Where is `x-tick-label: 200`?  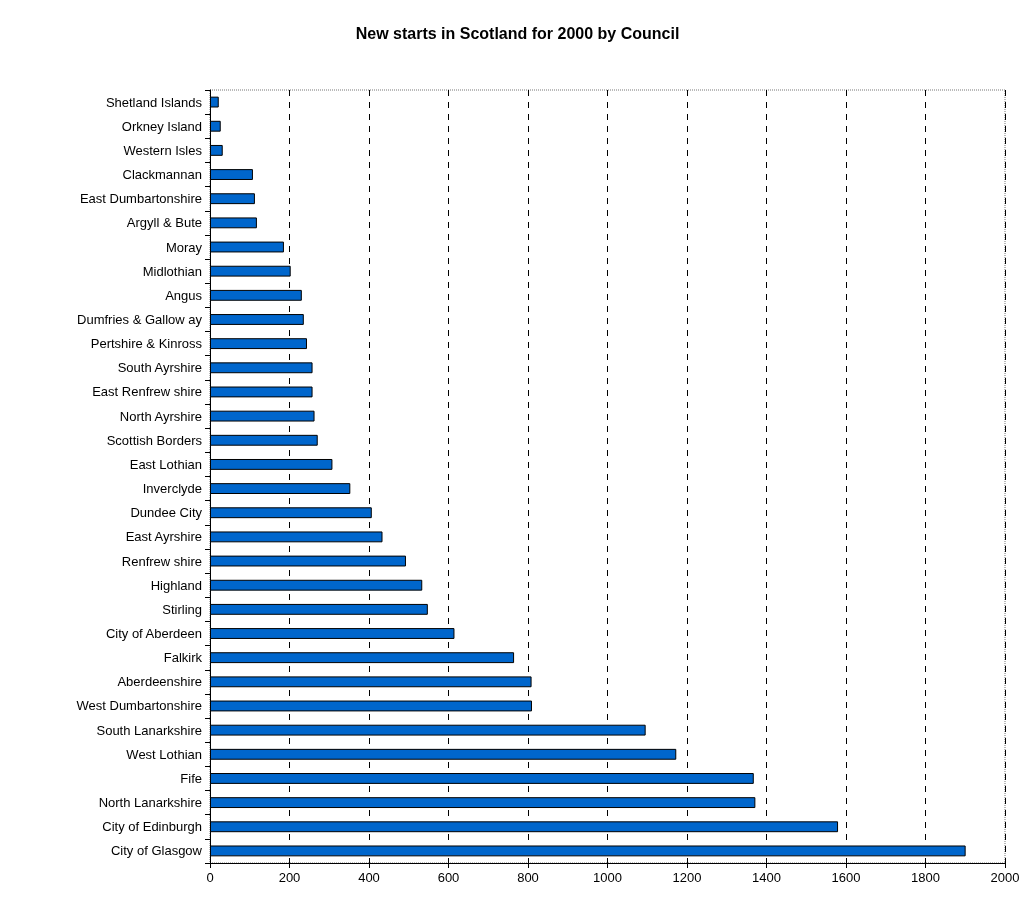
x-tick-label: 200 is located at coordinates (289, 877).